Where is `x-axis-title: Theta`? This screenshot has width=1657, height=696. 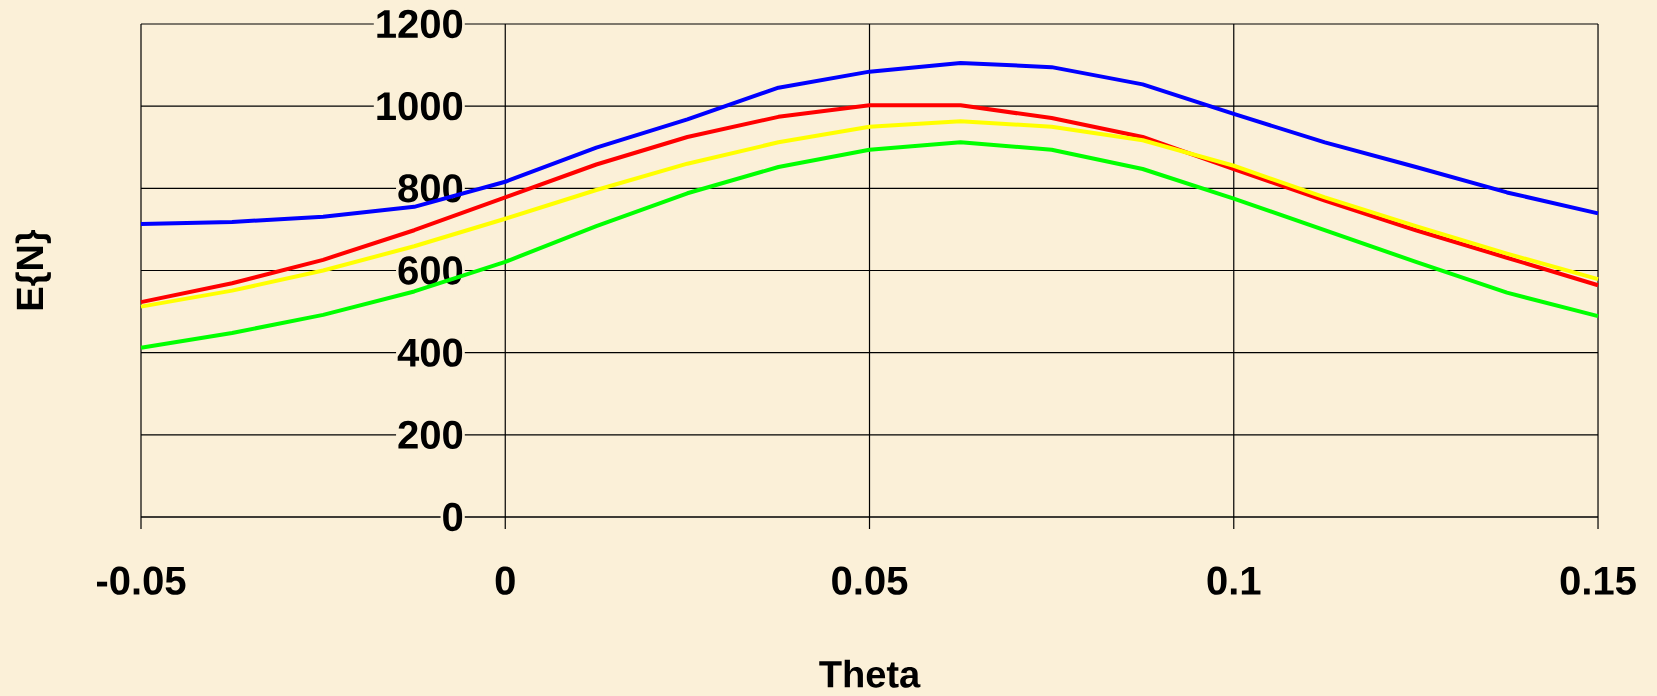 x-axis-title: Theta is located at coordinates (870, 673).